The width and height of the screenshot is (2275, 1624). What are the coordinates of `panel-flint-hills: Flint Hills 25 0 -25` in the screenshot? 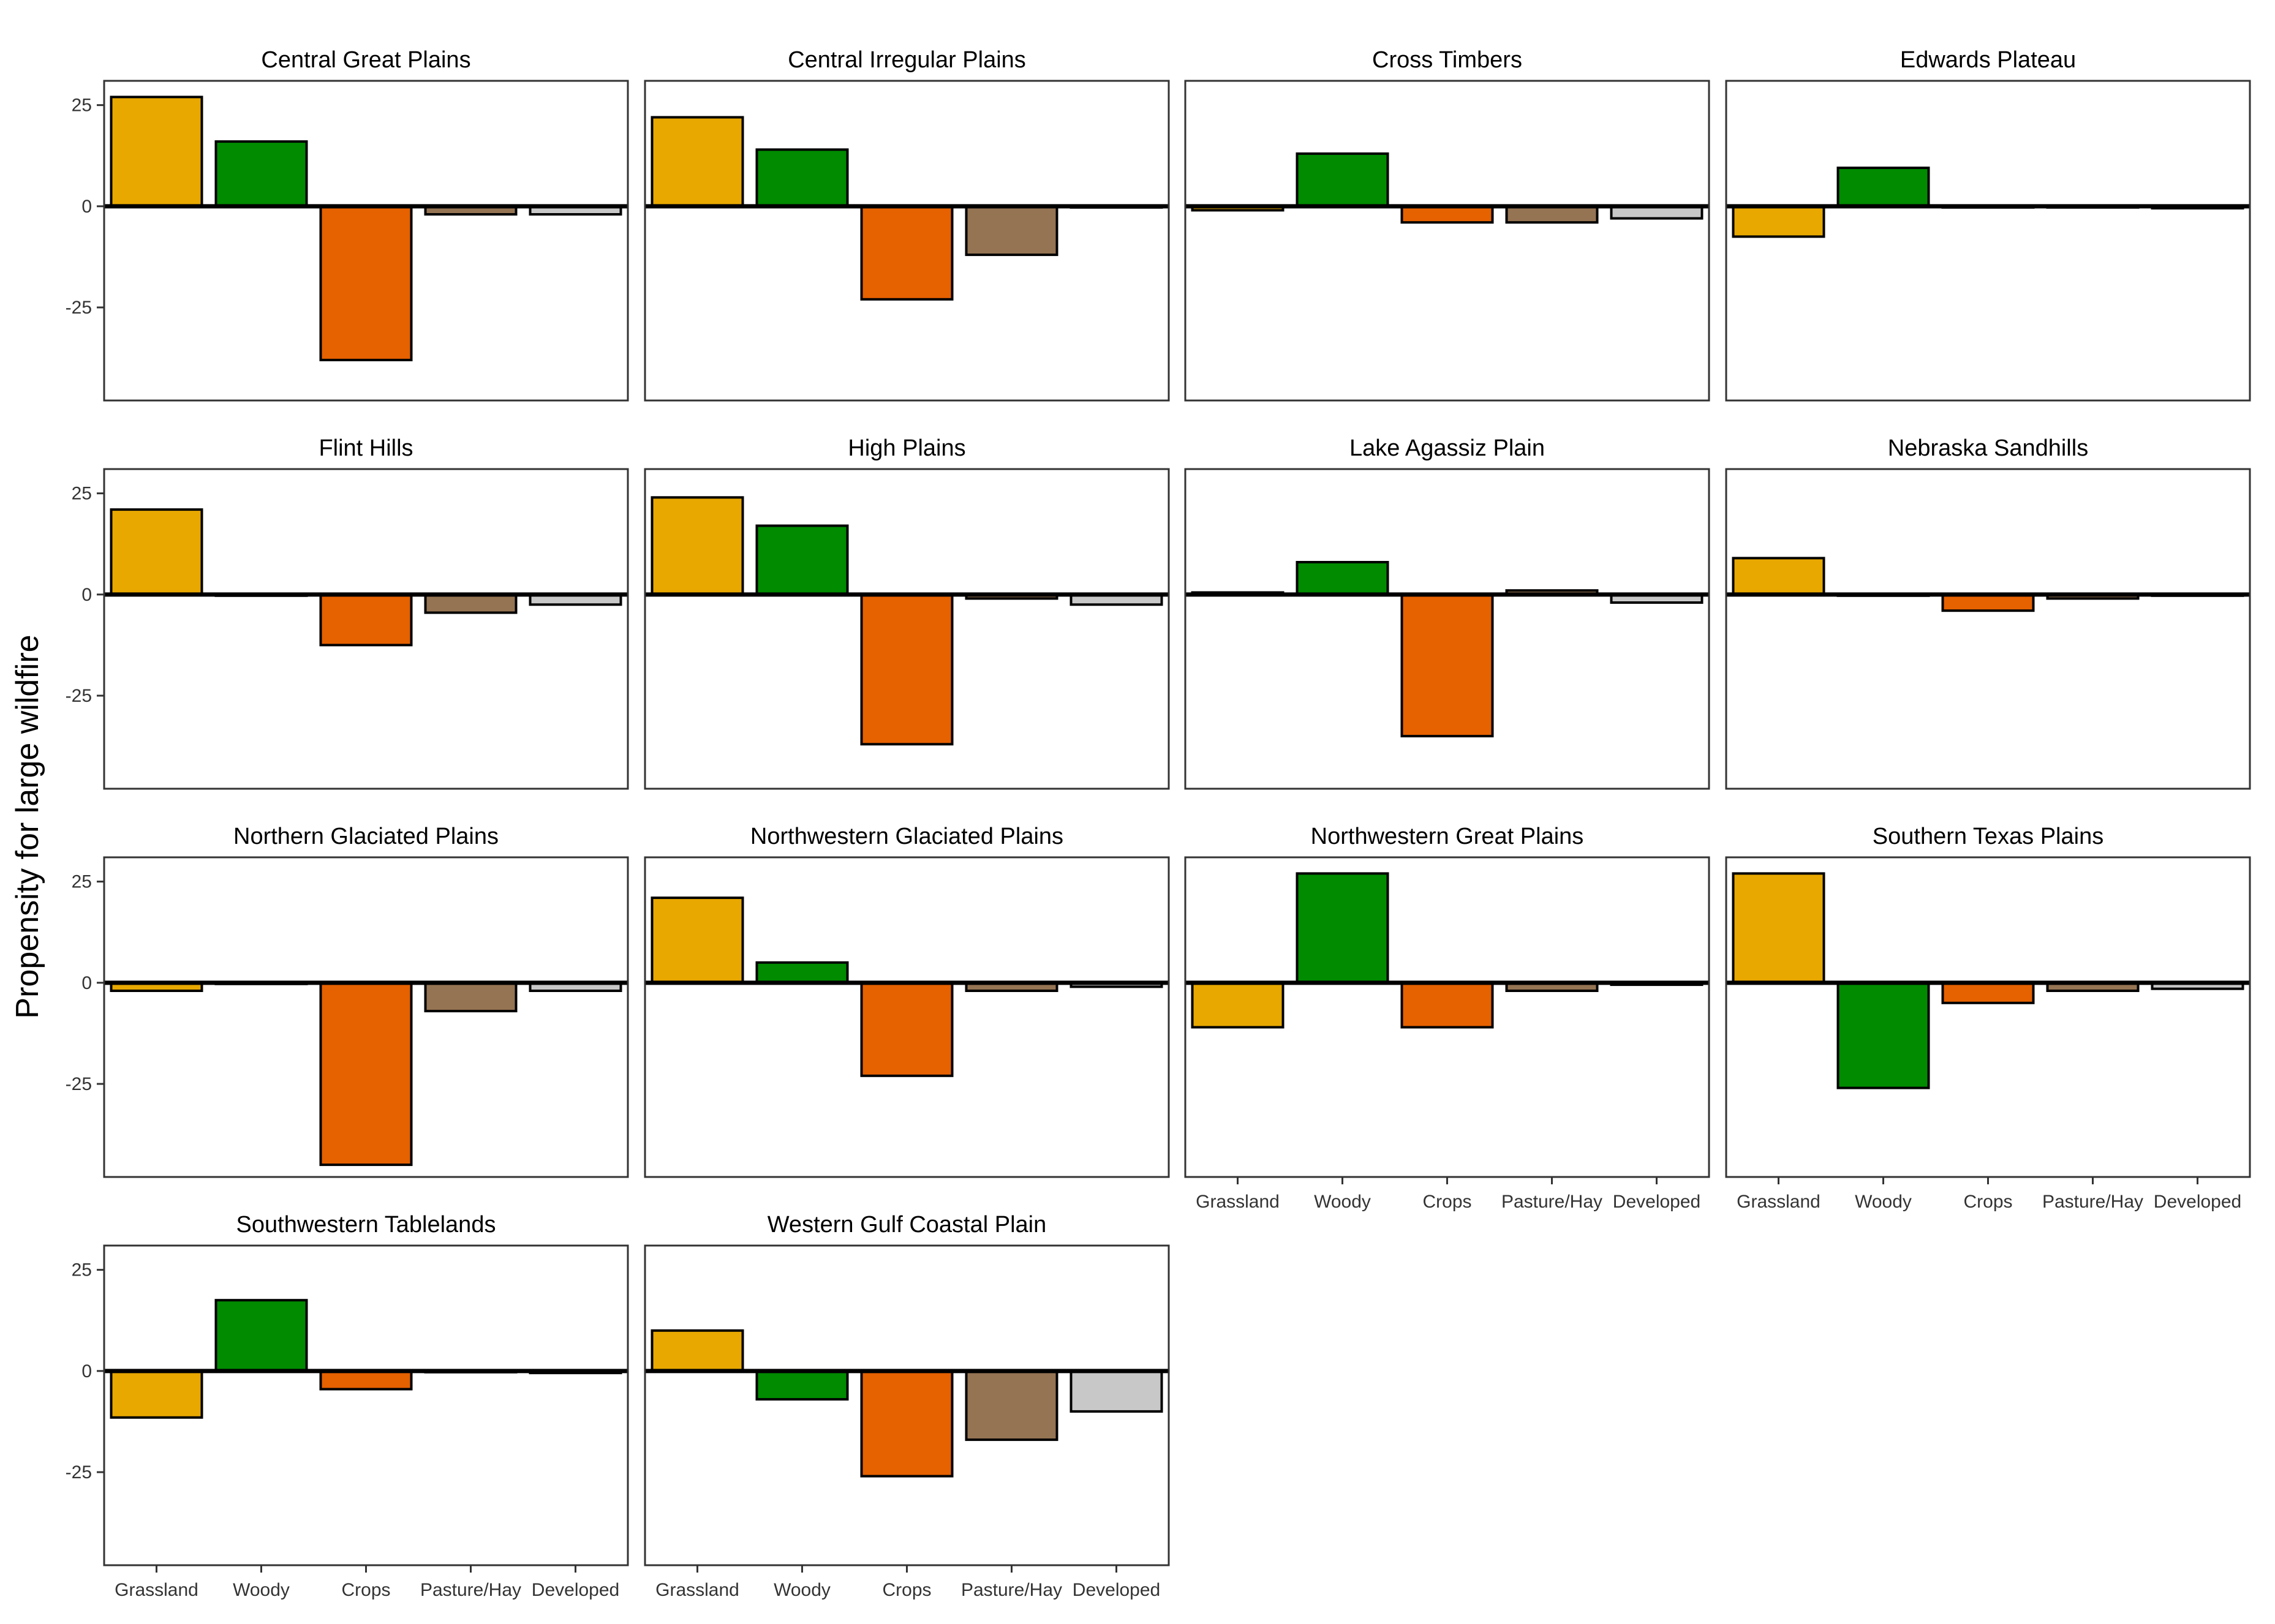 It's located at (348, 612).